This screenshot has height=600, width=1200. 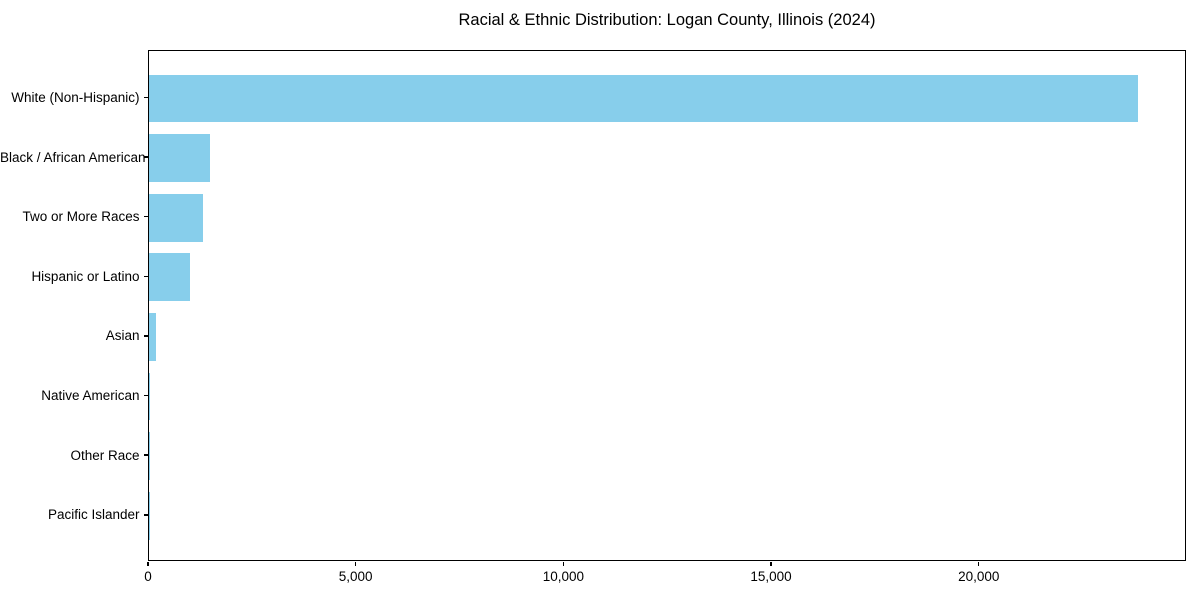 What do you see at coordinates (355, 576) in the screenshot?
I see `x-tick-label-5000: 5,000` at bounding box center [355, 576].